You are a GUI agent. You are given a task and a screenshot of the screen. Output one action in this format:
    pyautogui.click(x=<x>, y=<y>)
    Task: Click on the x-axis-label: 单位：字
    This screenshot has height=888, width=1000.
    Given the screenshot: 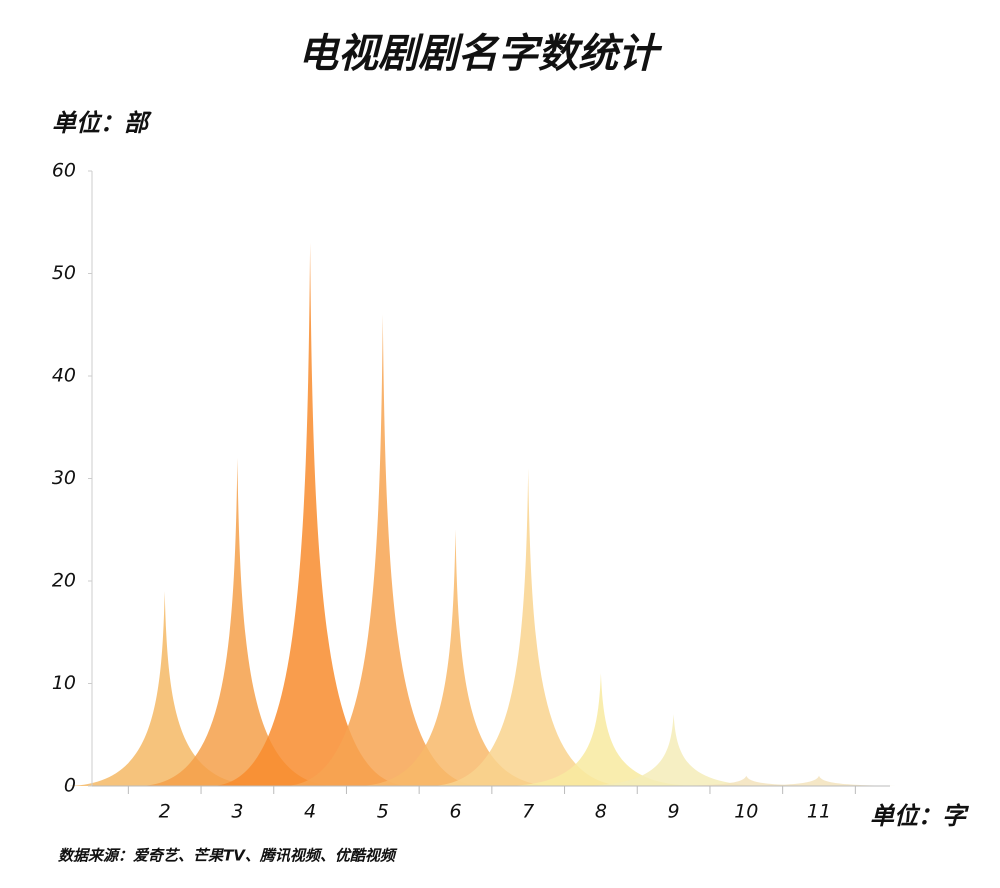 What is the action you would take?
    pyautogui.click(x=920, y=816)
    